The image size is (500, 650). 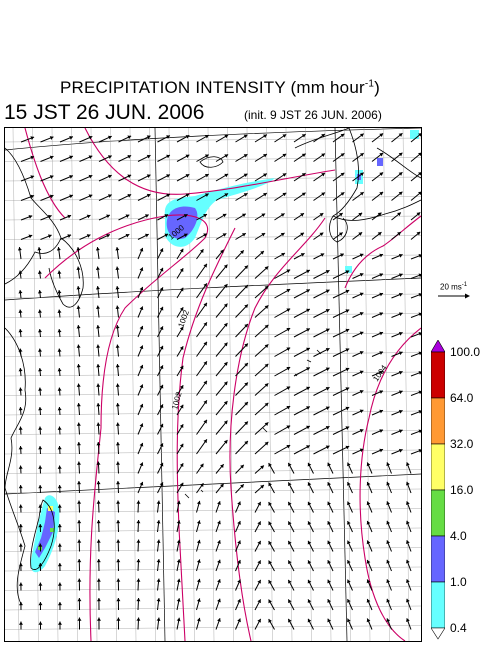 I want to click on coast-okinawa, so click(x=265, y=430).